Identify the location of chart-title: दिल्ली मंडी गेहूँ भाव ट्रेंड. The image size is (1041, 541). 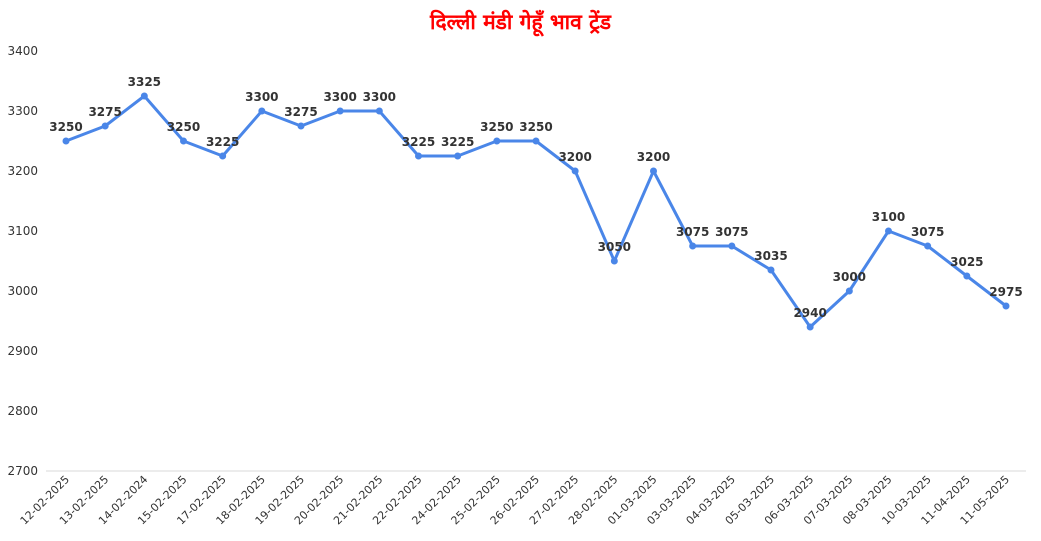
(520, 22).